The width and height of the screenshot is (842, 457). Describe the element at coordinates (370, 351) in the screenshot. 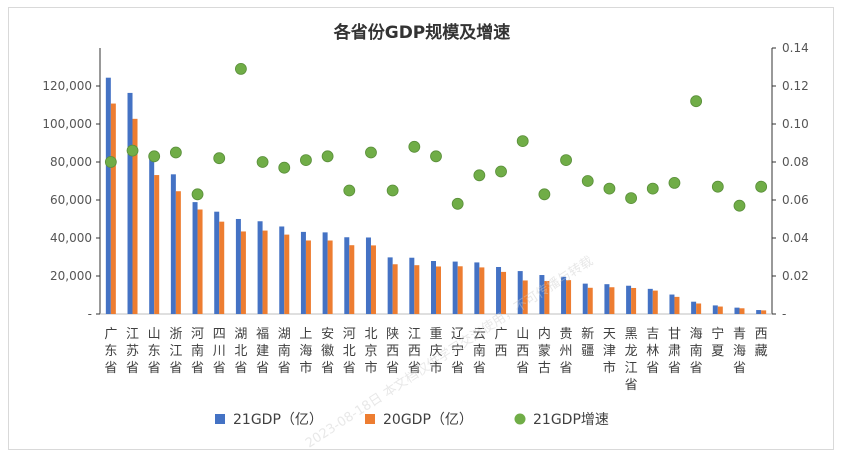

I see `category-label: 北京市` at that location.